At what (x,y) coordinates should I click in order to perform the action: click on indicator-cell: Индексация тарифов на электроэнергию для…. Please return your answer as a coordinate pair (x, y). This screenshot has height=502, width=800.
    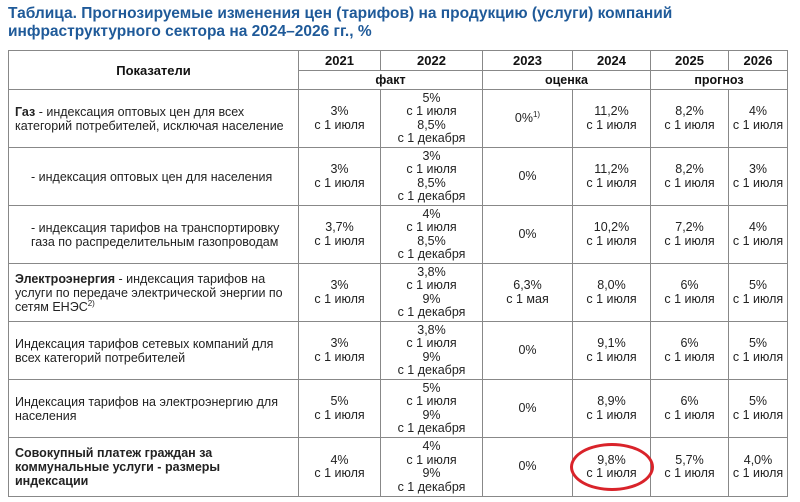
    Looking at the image, I should click on (153, 408).